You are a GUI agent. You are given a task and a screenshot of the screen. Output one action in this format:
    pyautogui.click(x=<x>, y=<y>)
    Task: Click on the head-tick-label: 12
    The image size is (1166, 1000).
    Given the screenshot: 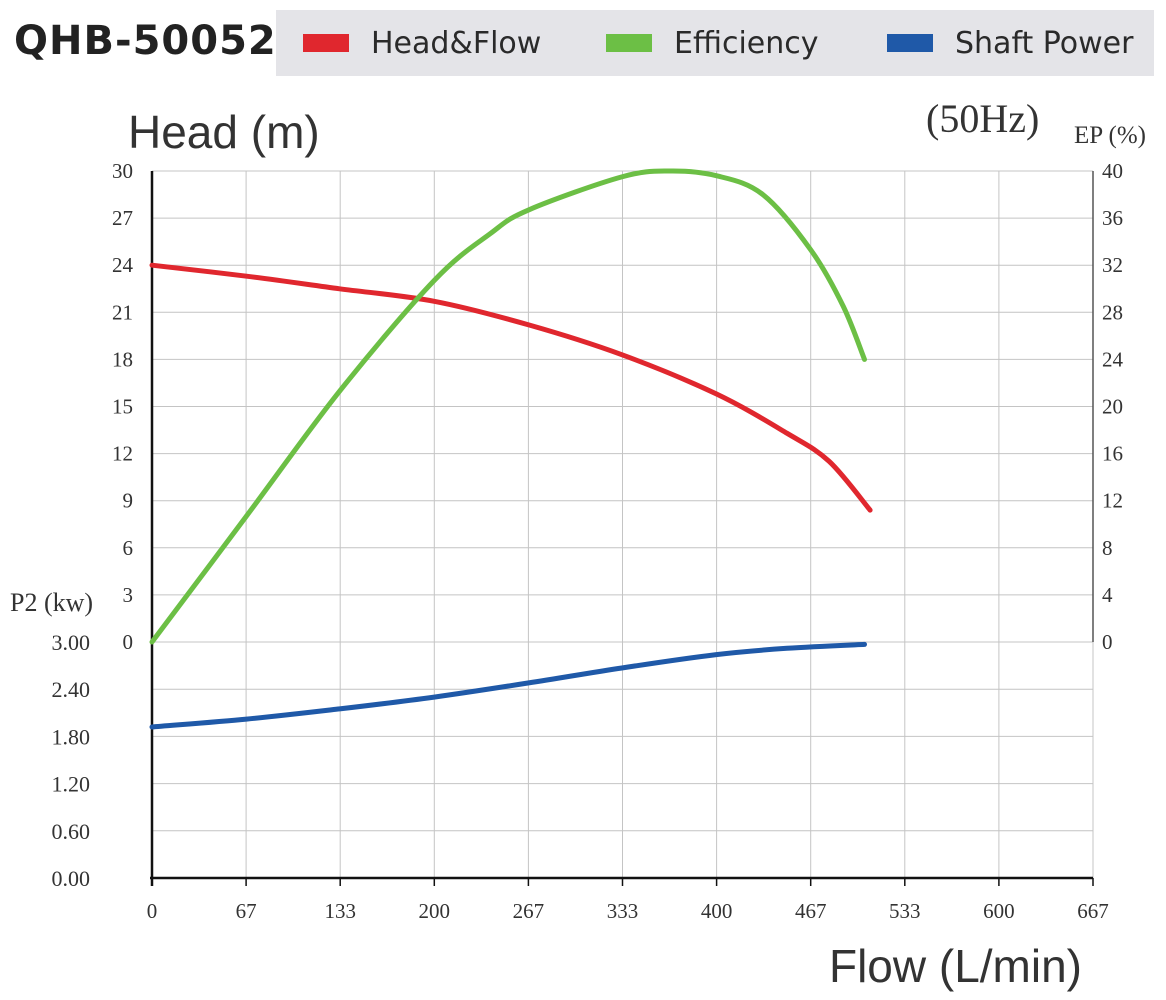 What is the action you would take?
    pyautogui.click(x=122, y=454)
    